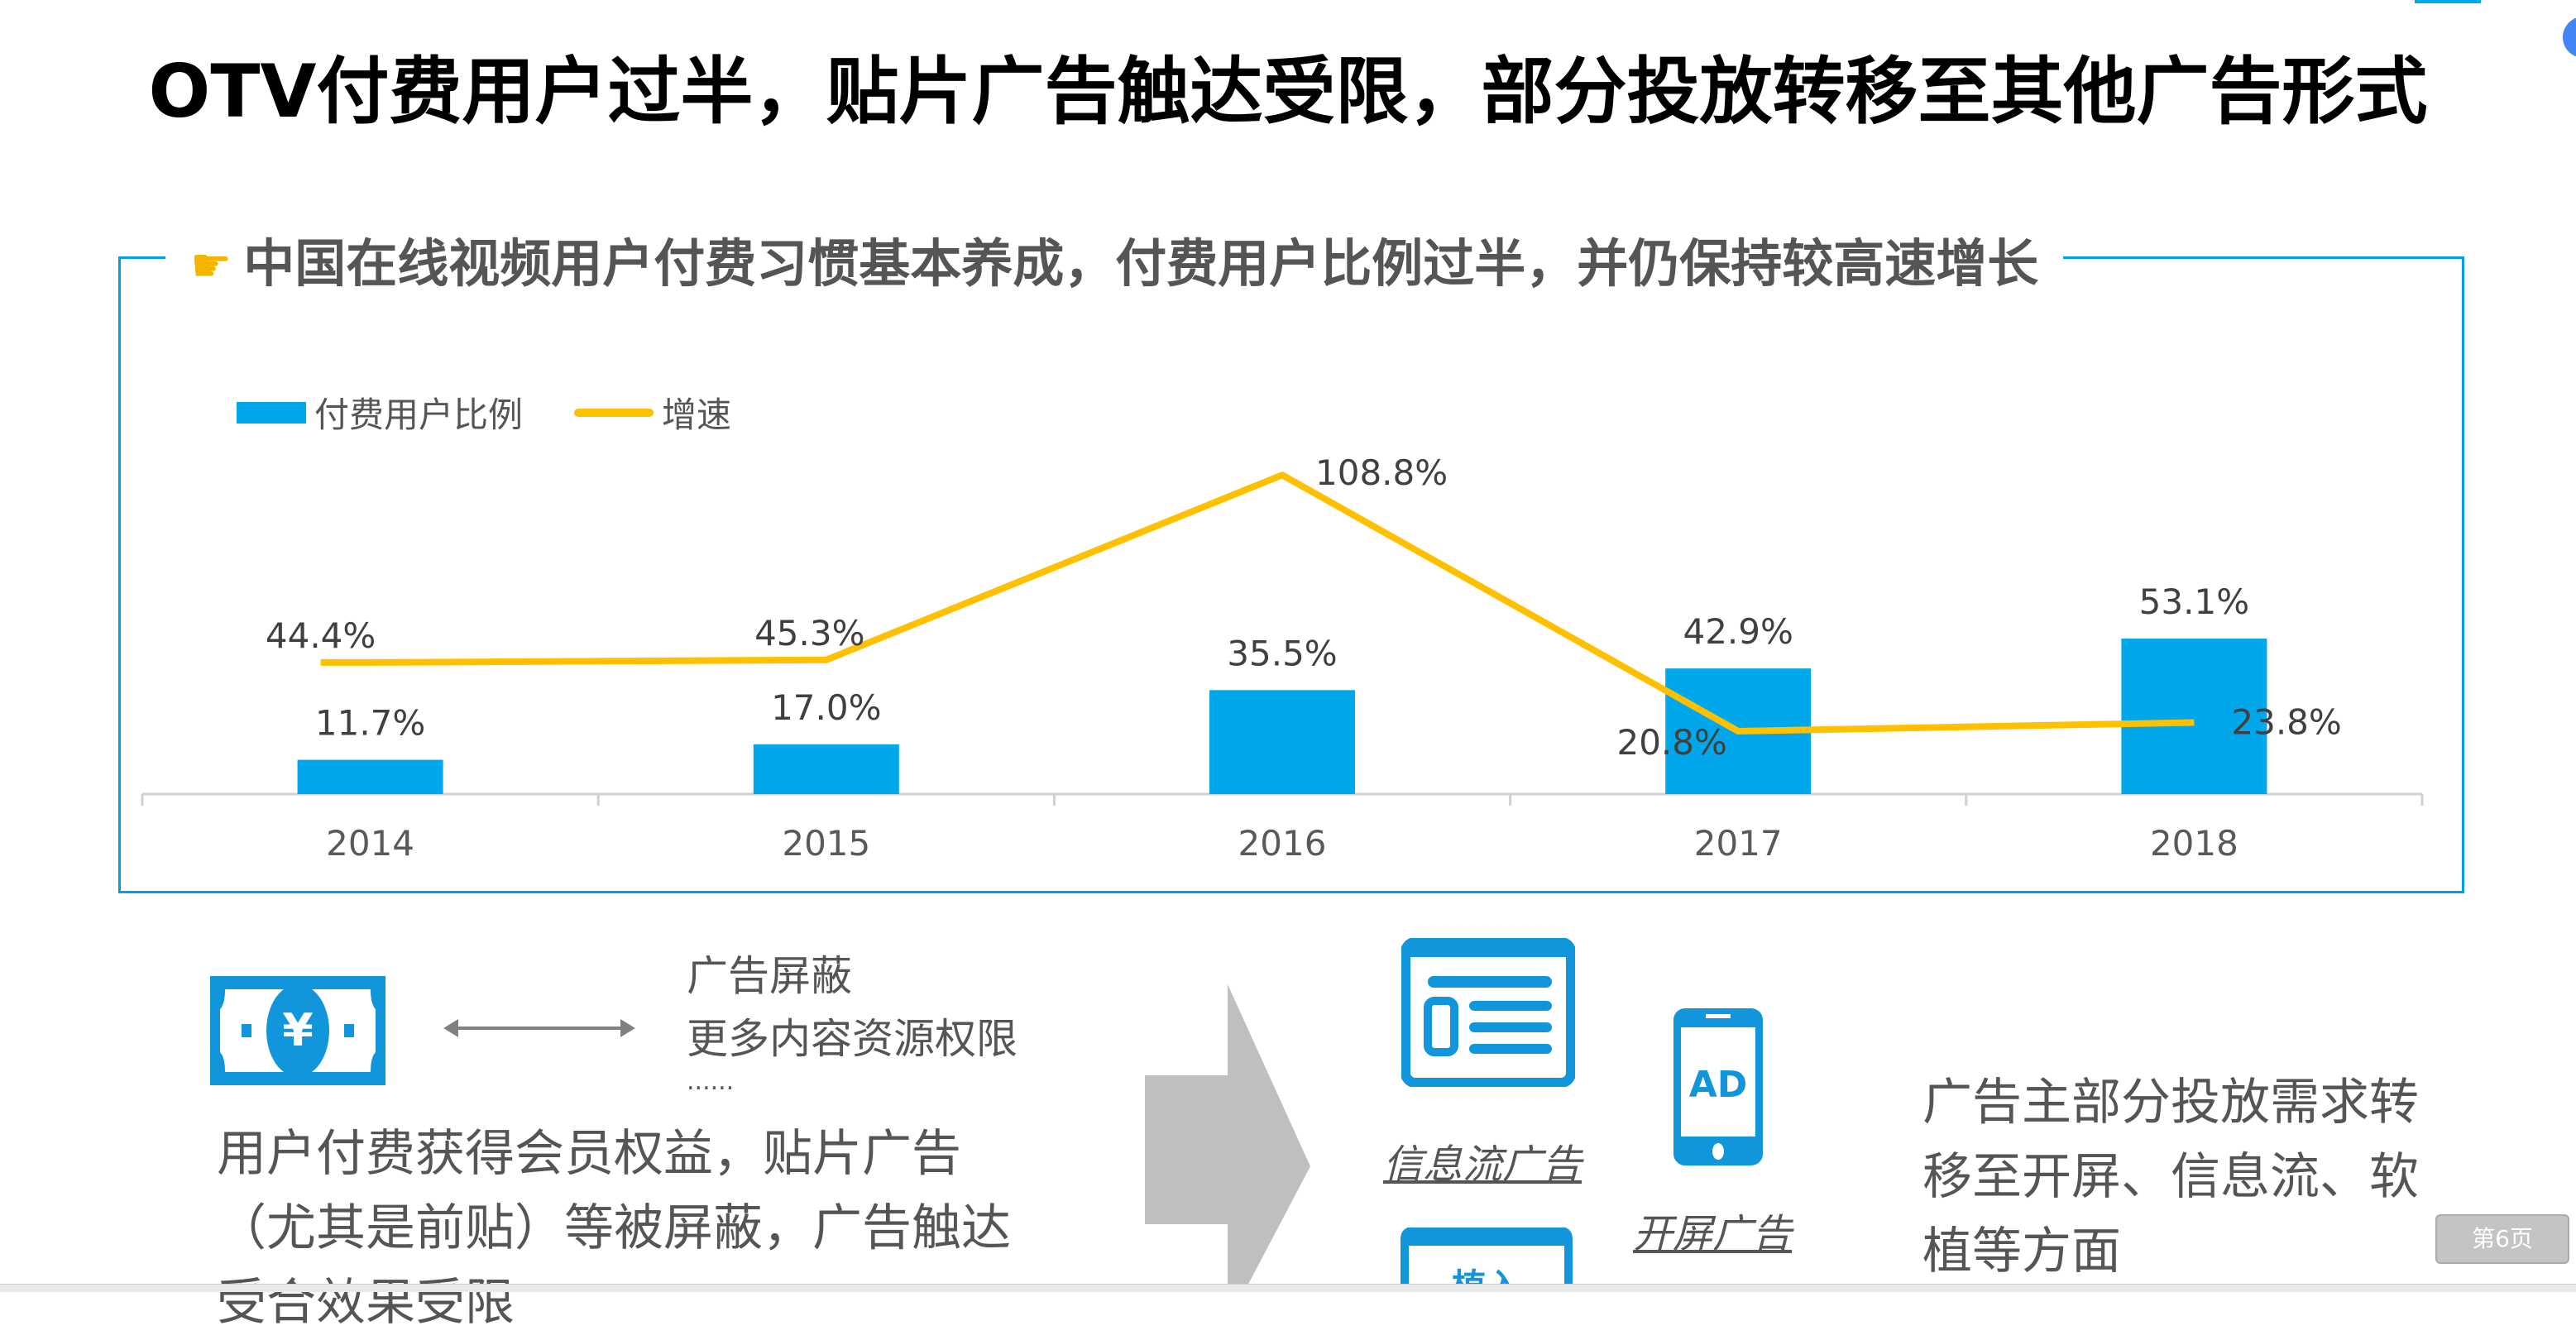 The height and width of the screenshot is (1340, 2576). What do you see at coordinates (697, 415) in the screenshot?
I see `legend-line-label: 增速` at bounding box center [697, 415].